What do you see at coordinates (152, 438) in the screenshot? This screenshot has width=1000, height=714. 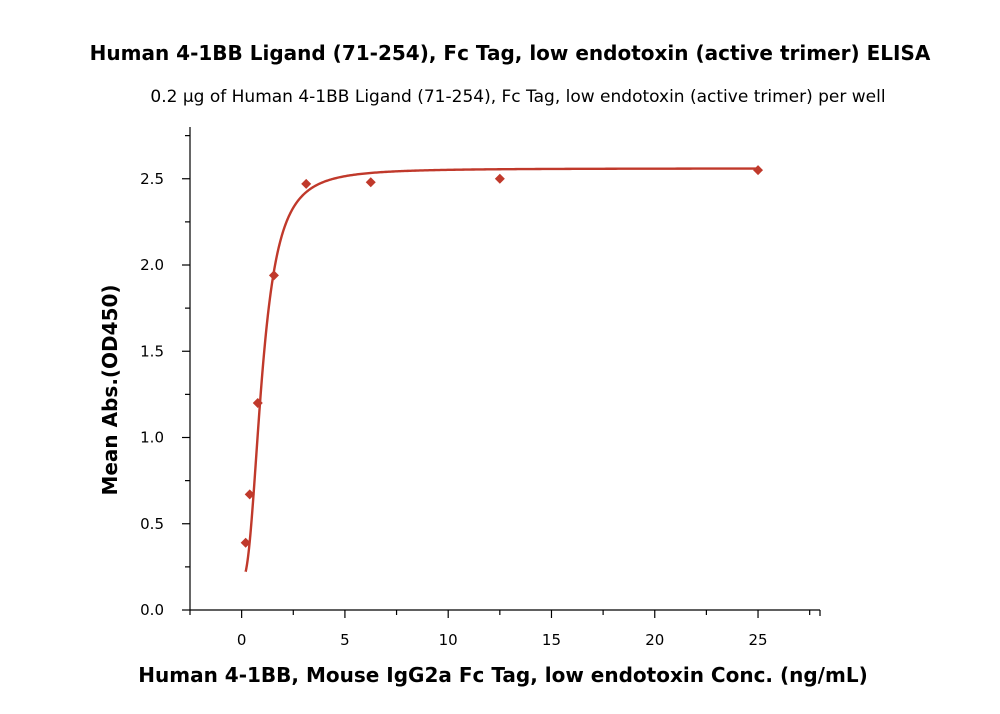 I see `y-tick-label: 1.0` at bounding box center [152, 438].